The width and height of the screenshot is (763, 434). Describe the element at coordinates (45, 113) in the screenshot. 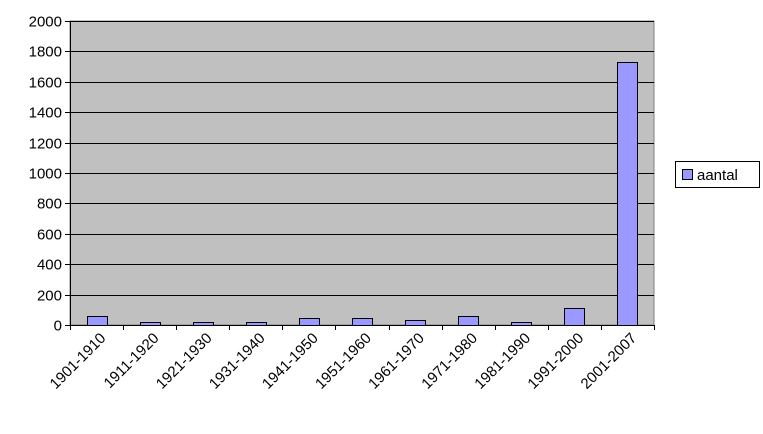

I see `y-tick-label: 1400` at that location.